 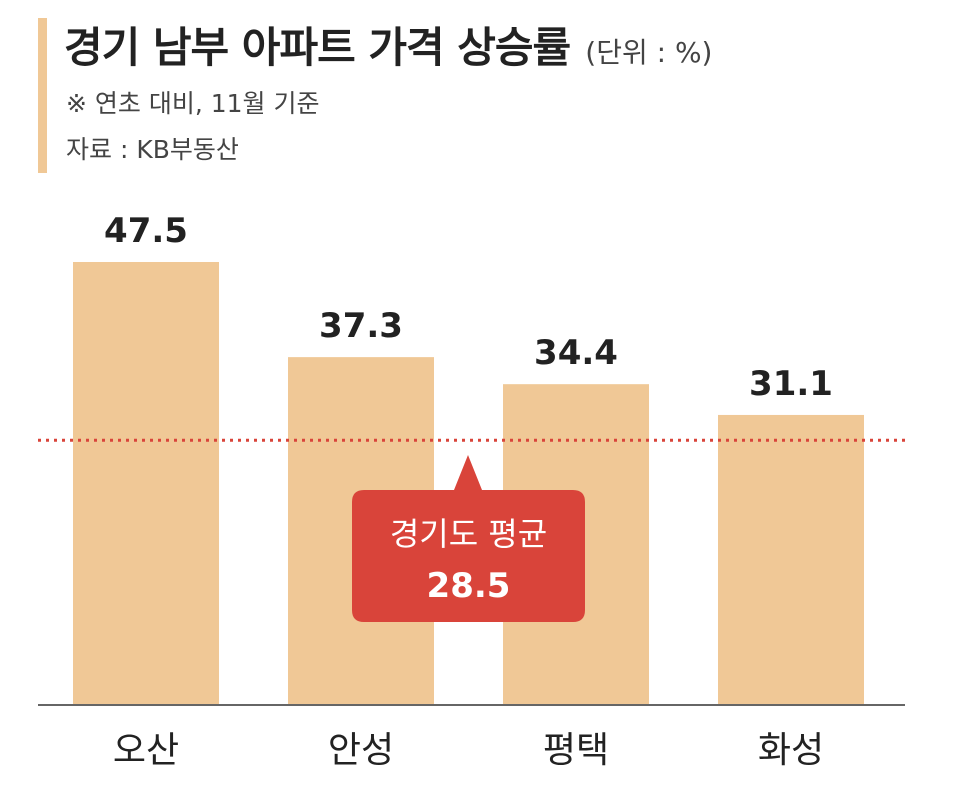 What do you see at coordinates (152, 149) in the screenshot?
I see `chart-source: 자료 : KB부동산` at bounding box center [152, 149].